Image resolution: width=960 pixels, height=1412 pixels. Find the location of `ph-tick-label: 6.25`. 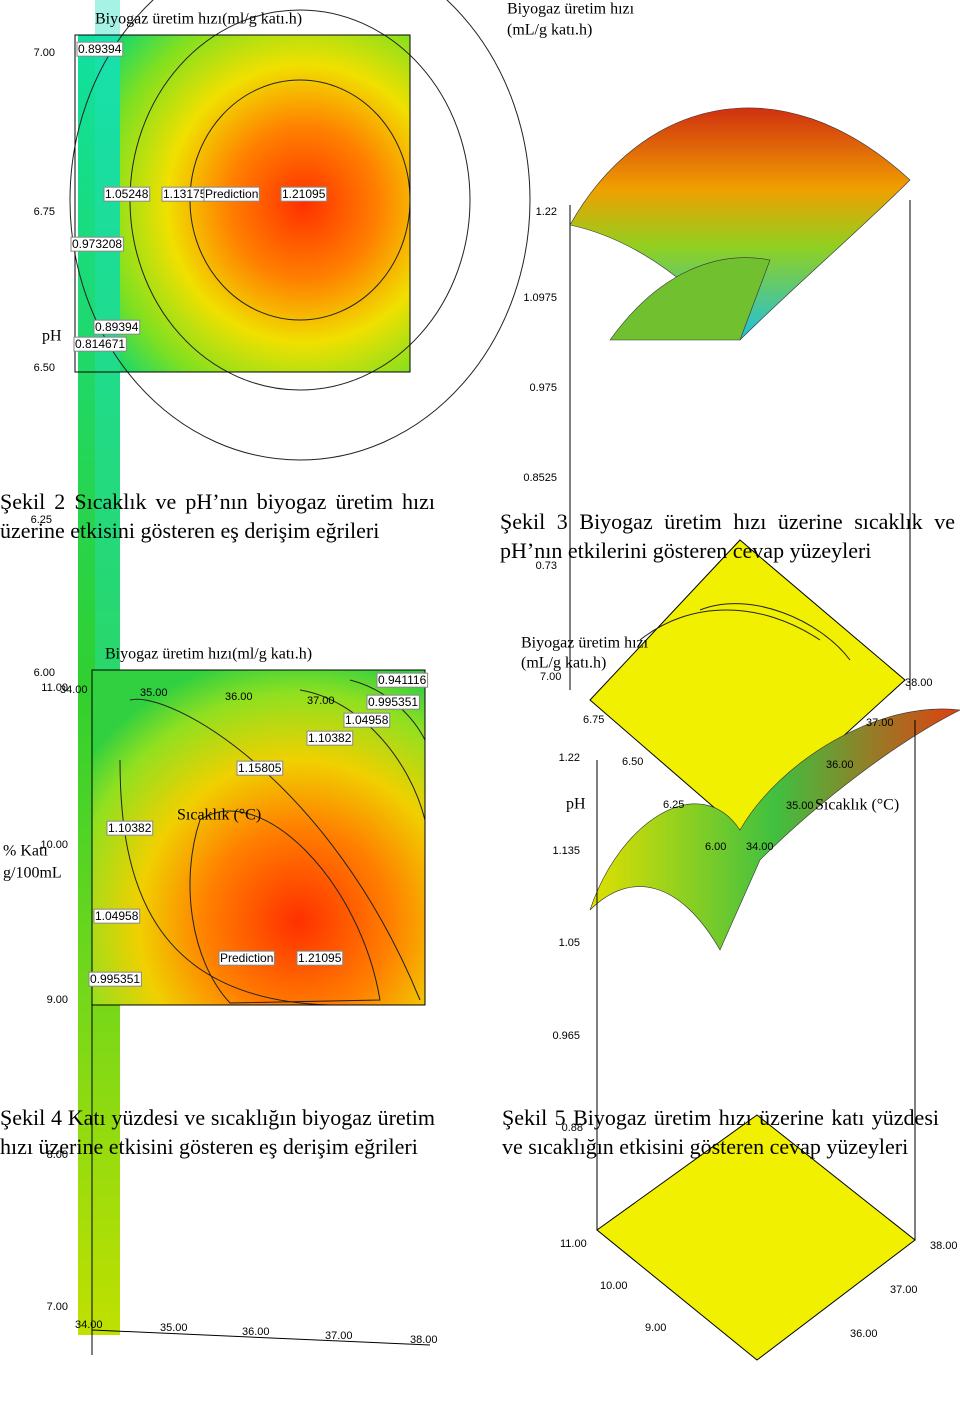

ph-tick-label: 6.25 is located at coordinates (673, 805).